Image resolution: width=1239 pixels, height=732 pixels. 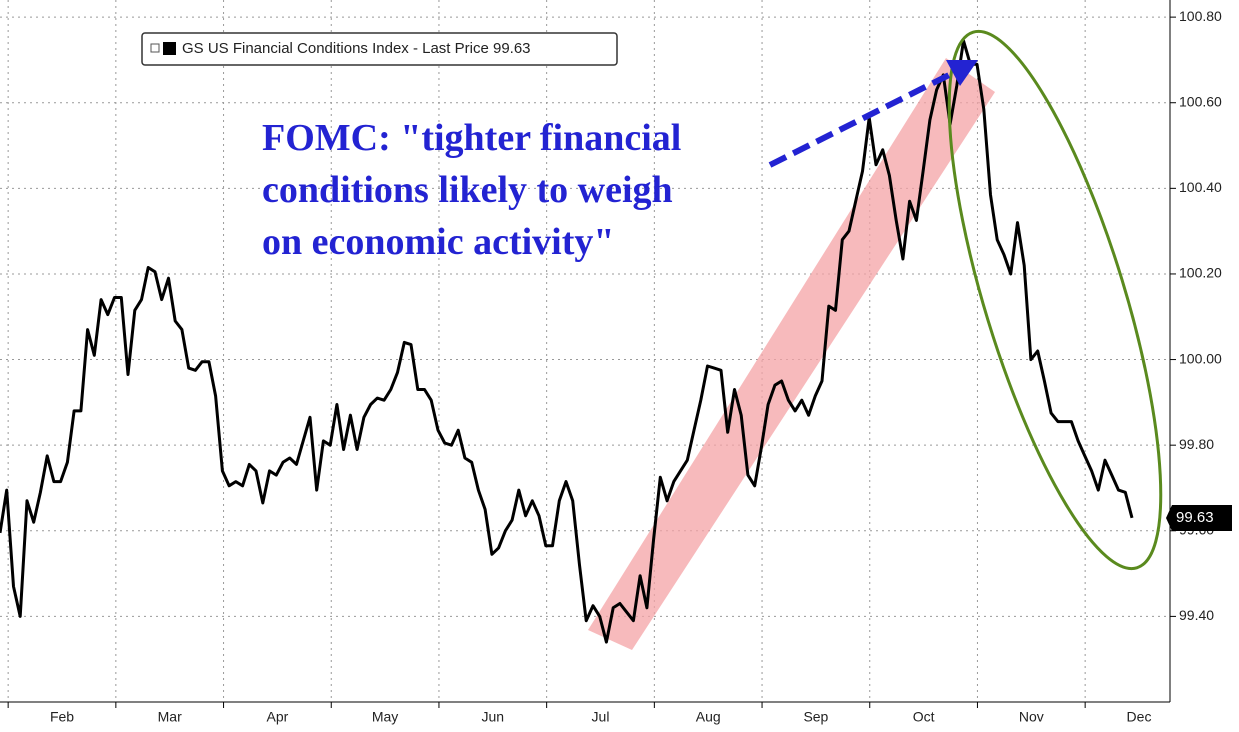 What do you see at coordinates (1200, 101) in the screenshot?
I see `y-tick-label: 100.60` at bounding box center [1200, 101].